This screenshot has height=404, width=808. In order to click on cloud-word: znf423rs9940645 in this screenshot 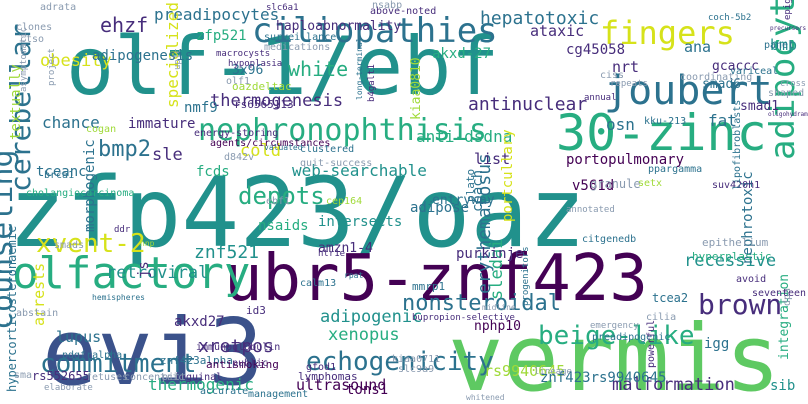, I will do `click(603, 378)`.